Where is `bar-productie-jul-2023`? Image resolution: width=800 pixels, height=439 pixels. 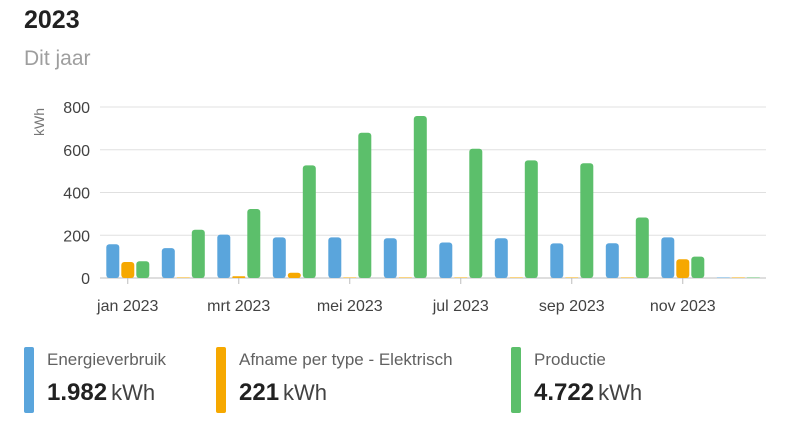
bar-productie-jul-2023 is located at coordinates (476, 213).